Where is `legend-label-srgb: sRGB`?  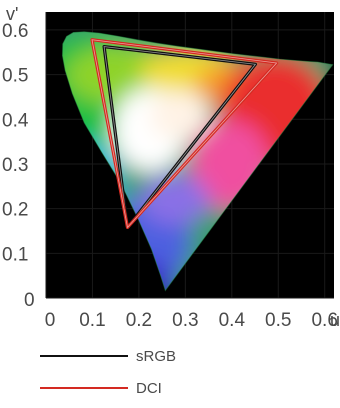 legend-label-srgb: sRGB is located at coordinates (156, 356).